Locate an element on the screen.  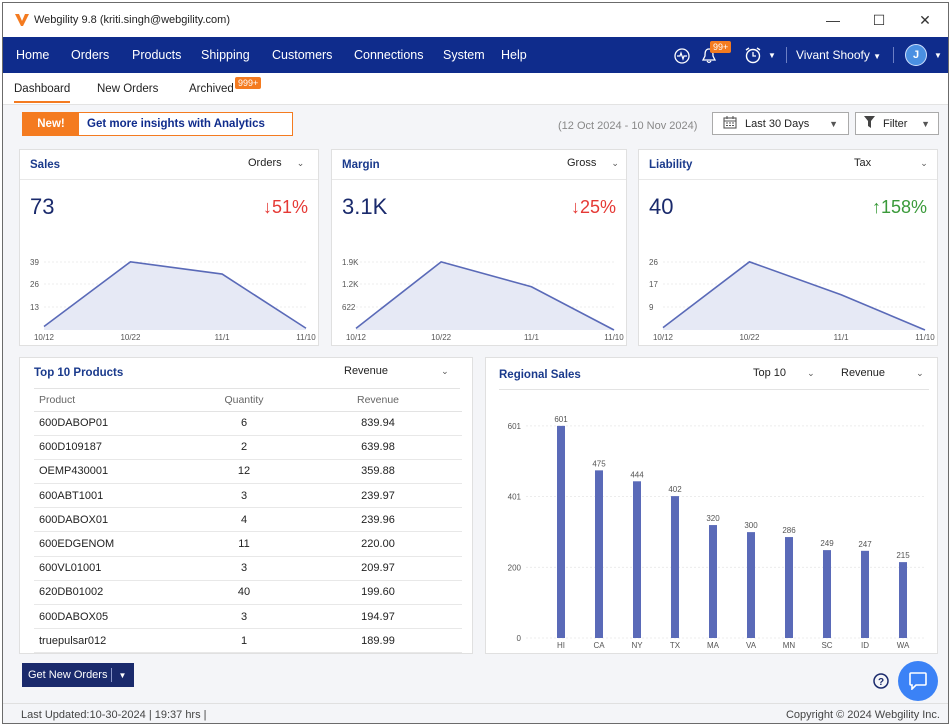
analytics-promo-banner: New! Get more insights with Analytics is located at coordinates (157, 124).